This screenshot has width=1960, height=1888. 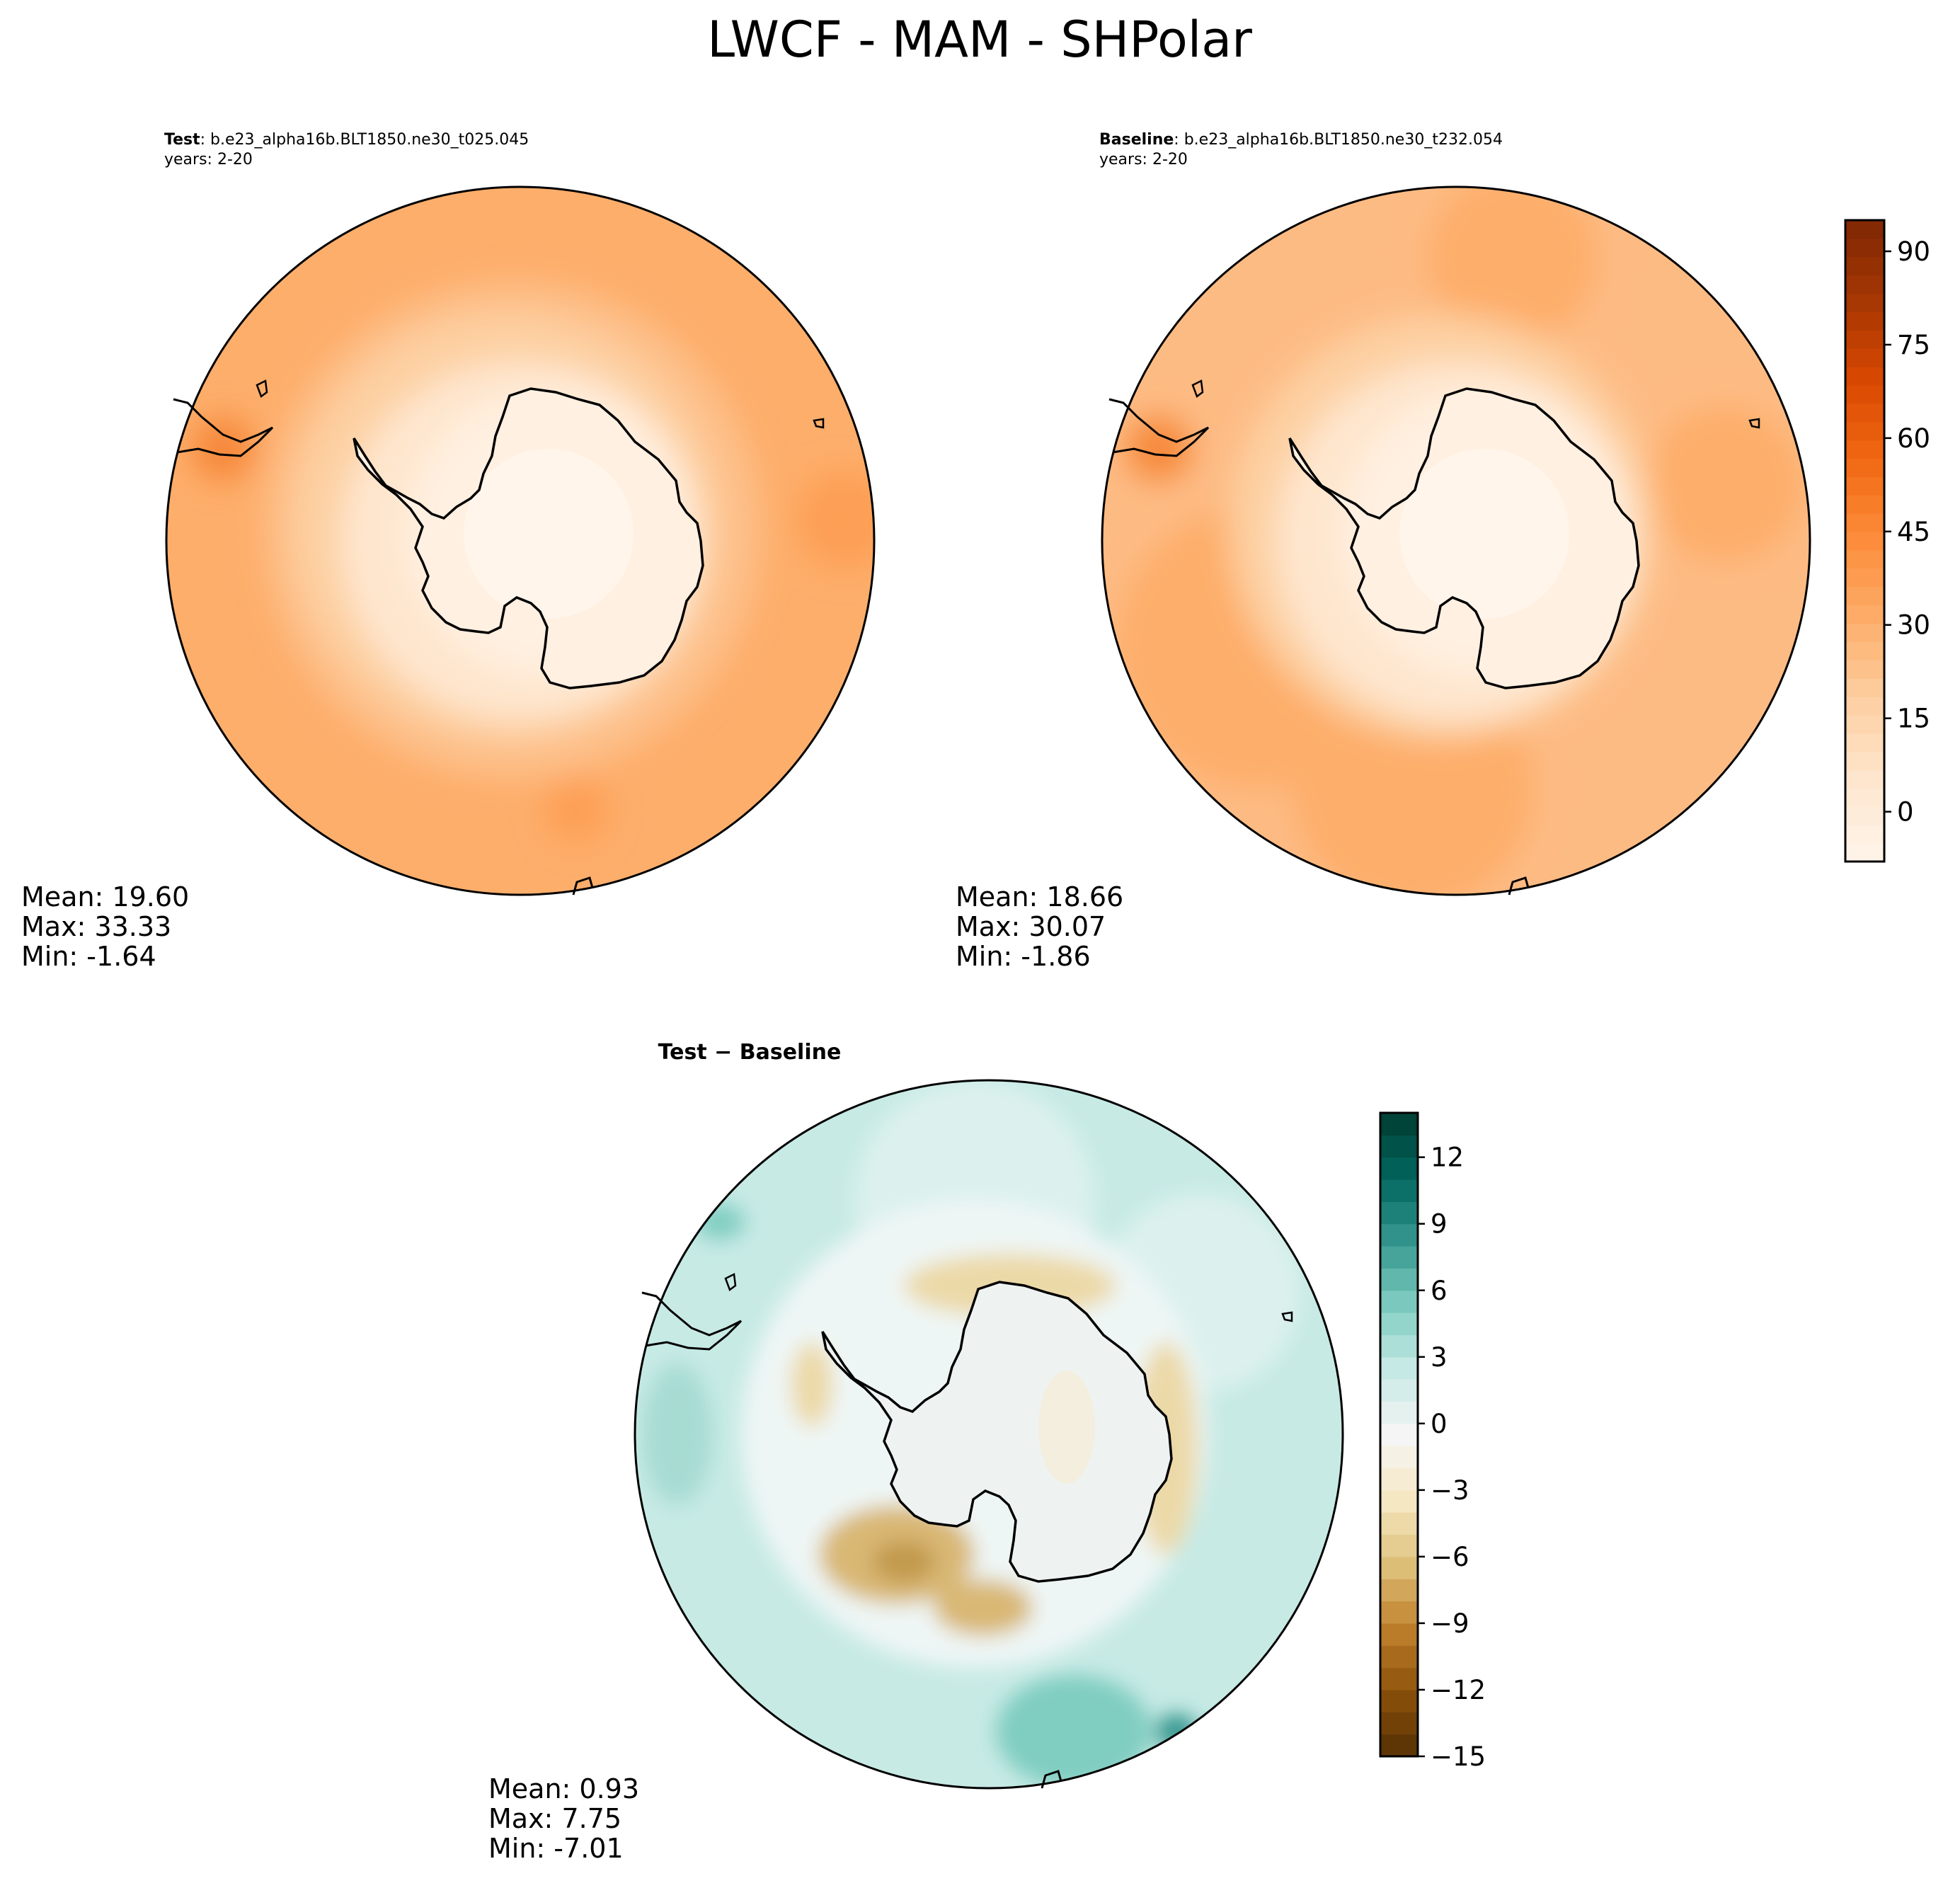 I want to click on map-baseline-kerguelen, so click(x=1754, y=424).